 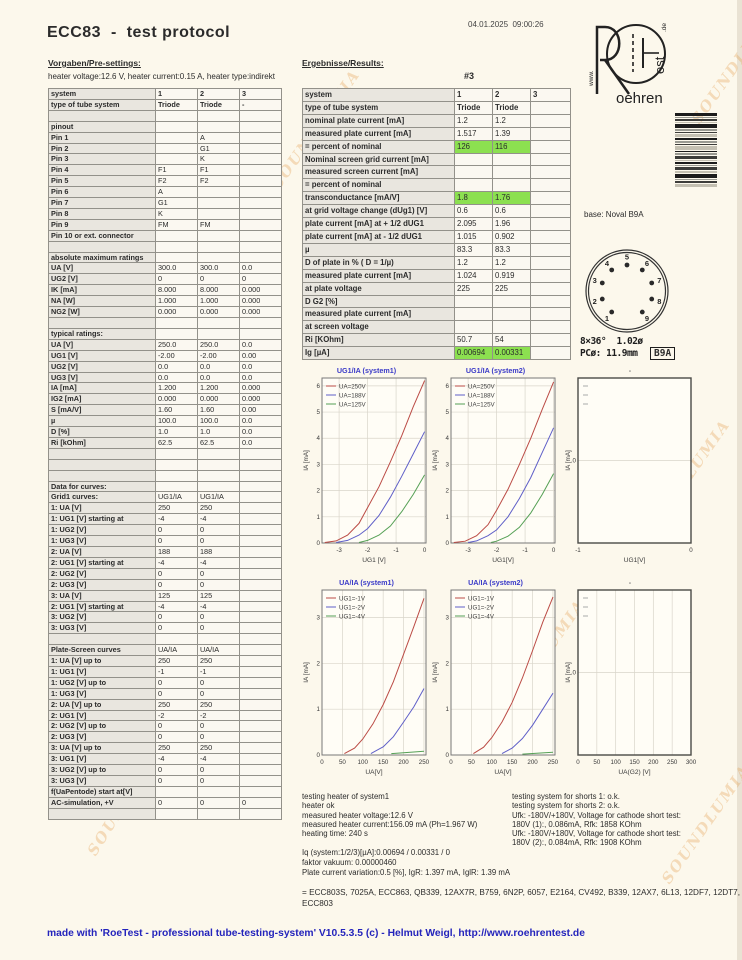 I want to click on row-value: 188, so click(x=176, y=551).